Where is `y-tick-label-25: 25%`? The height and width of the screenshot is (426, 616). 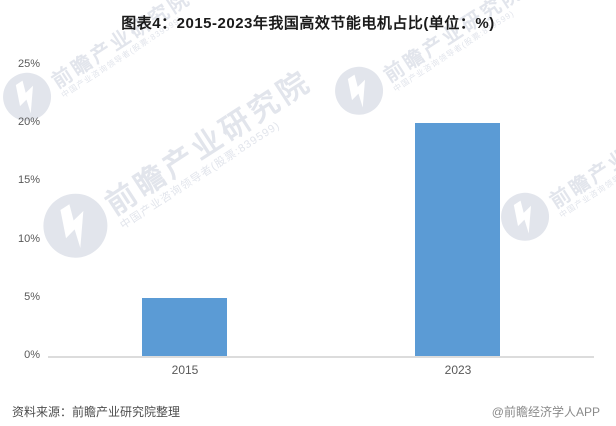
y-tick-label-25: 25% is located at coordinates (28, 64).